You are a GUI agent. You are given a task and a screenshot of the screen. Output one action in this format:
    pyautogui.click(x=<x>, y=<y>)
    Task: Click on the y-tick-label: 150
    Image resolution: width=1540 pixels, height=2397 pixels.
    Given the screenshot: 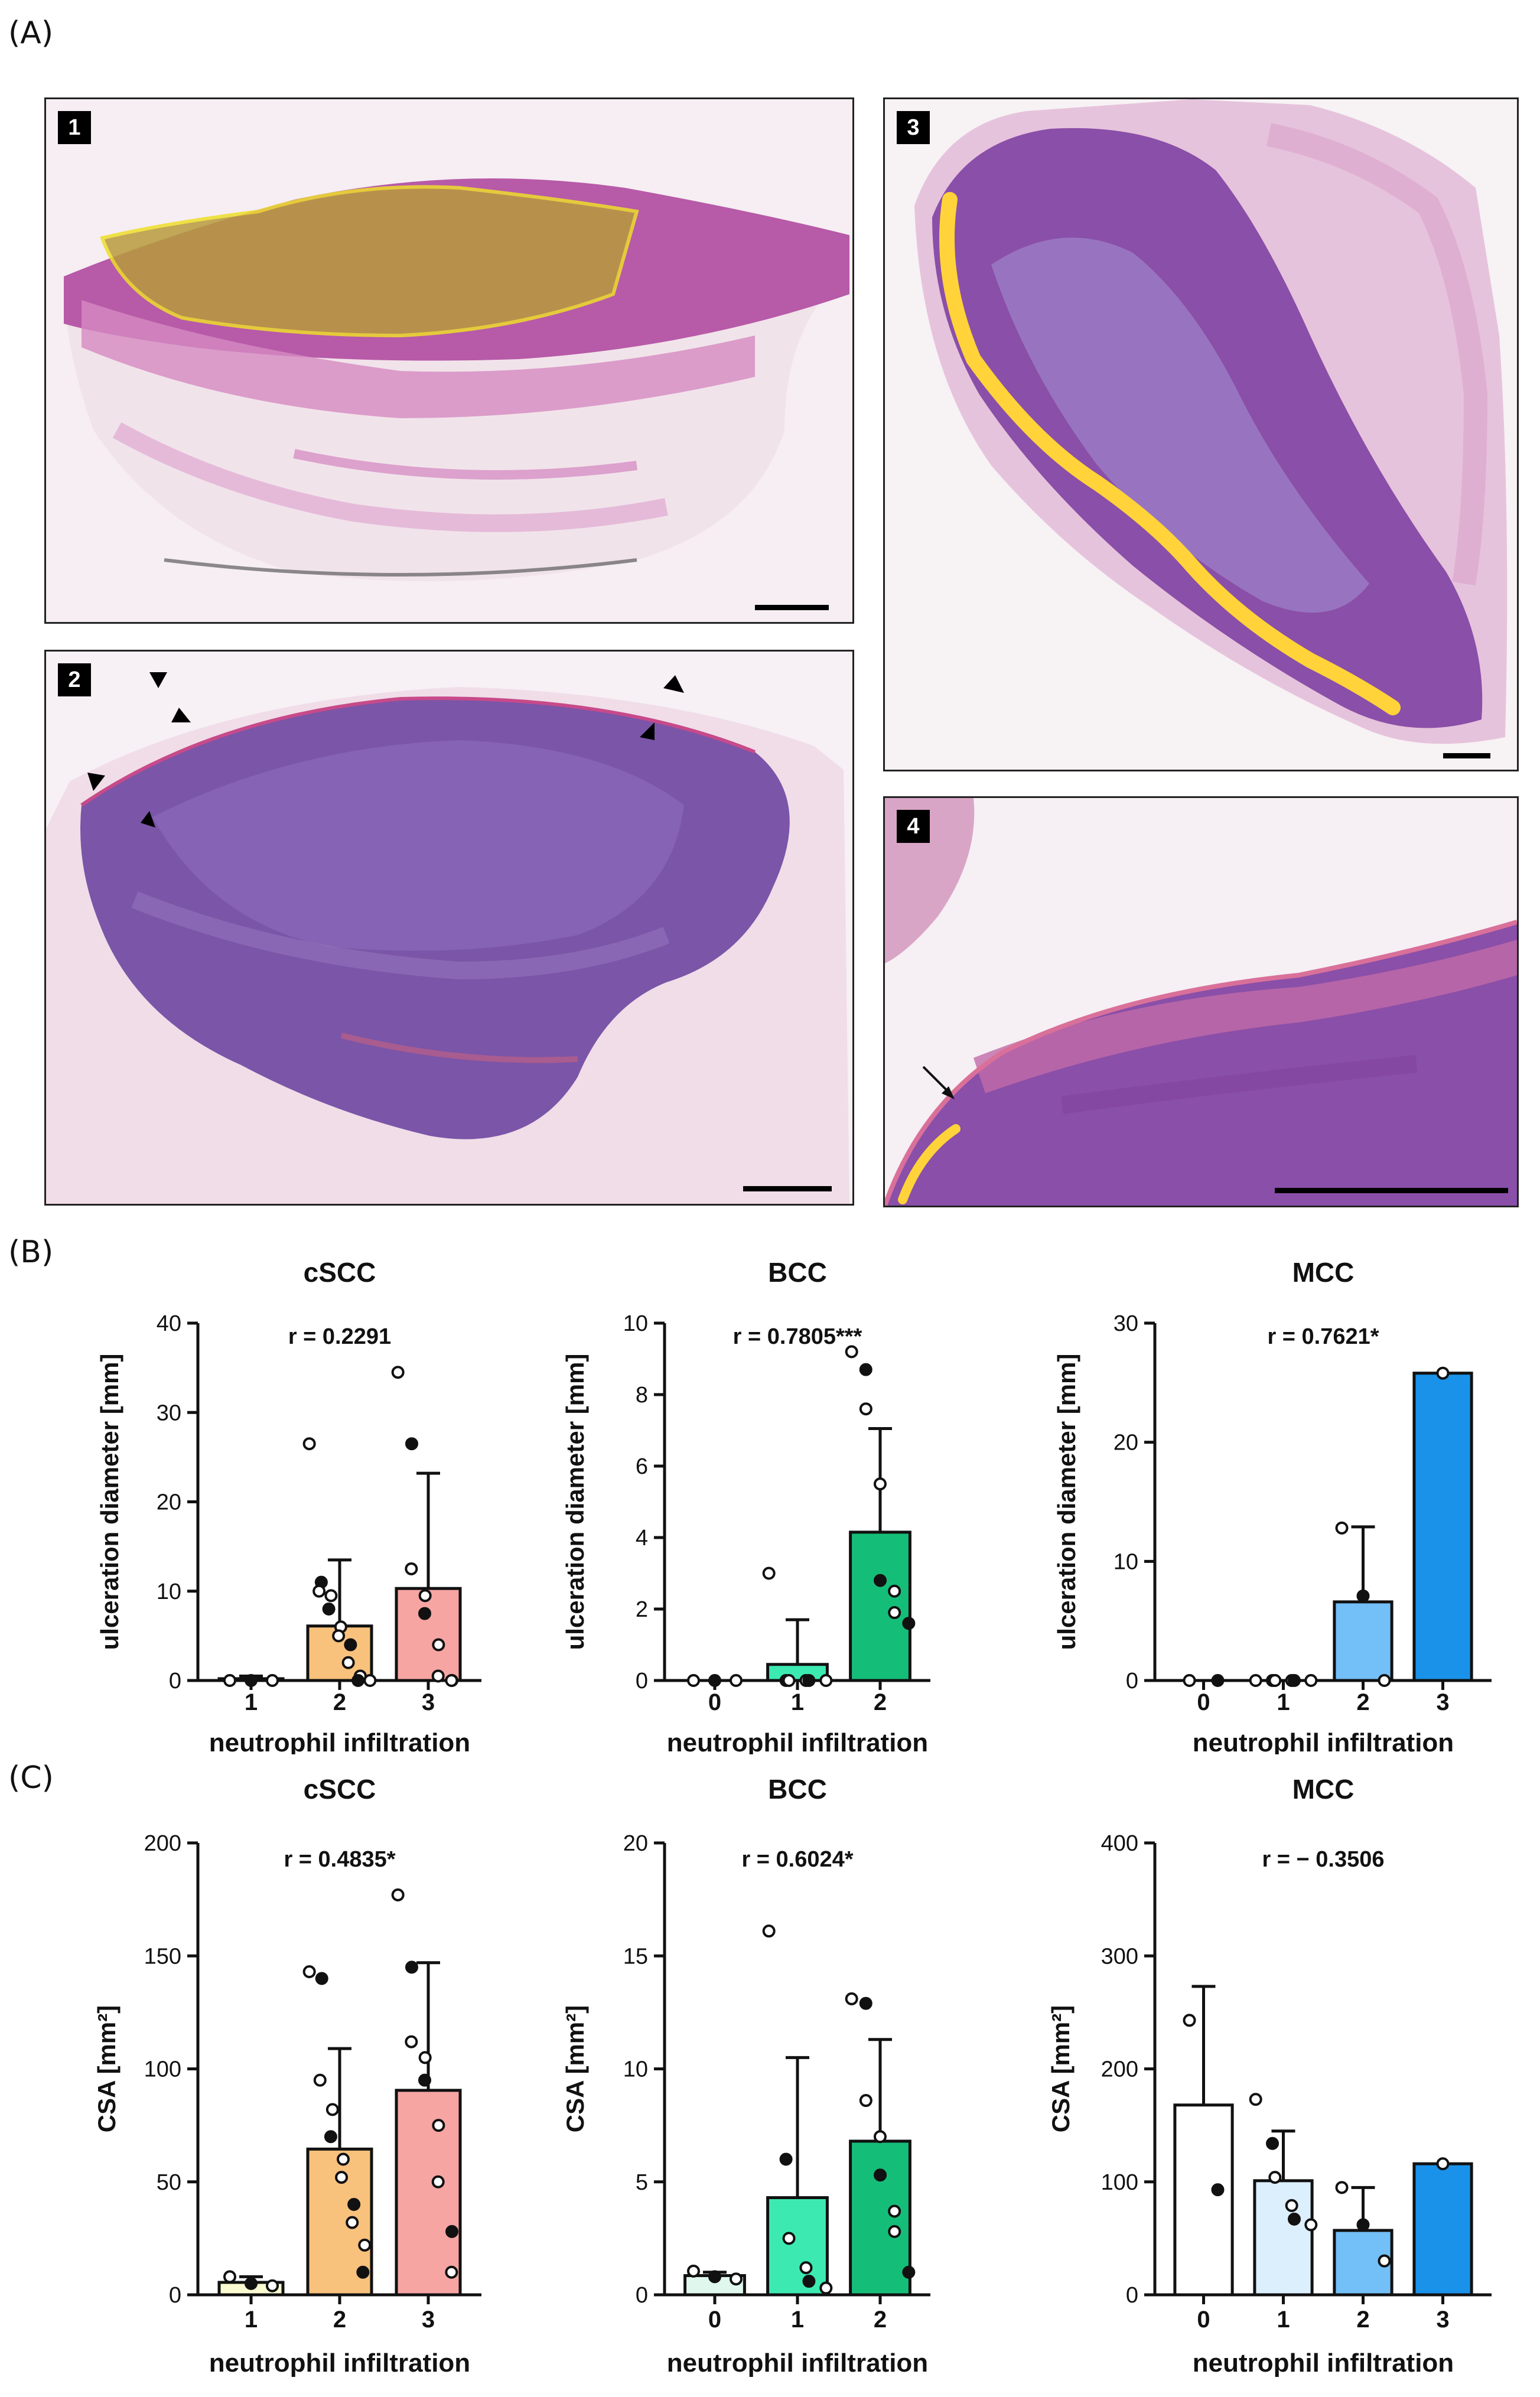 What is the action you would take?
    pyautogui.click(x=162, y=1956)
    